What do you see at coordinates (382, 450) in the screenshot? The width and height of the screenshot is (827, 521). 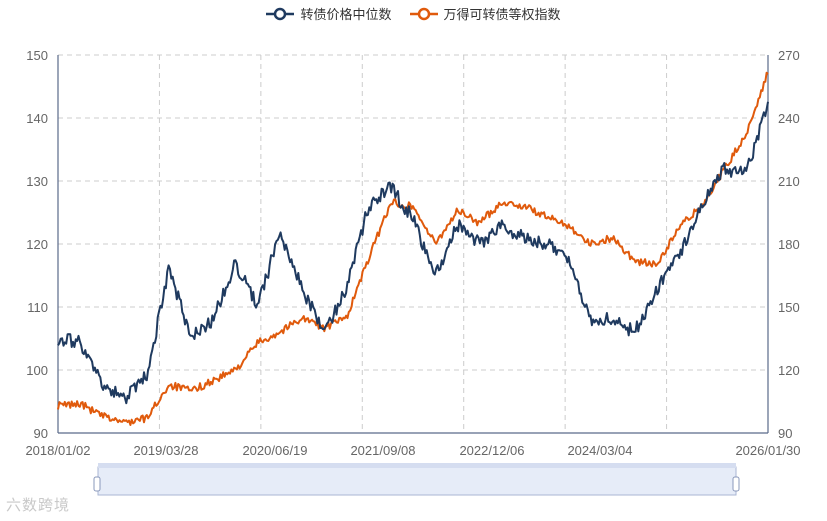 I see `x-tick-label: 2021/09/08` at bounding box center [382, 450].